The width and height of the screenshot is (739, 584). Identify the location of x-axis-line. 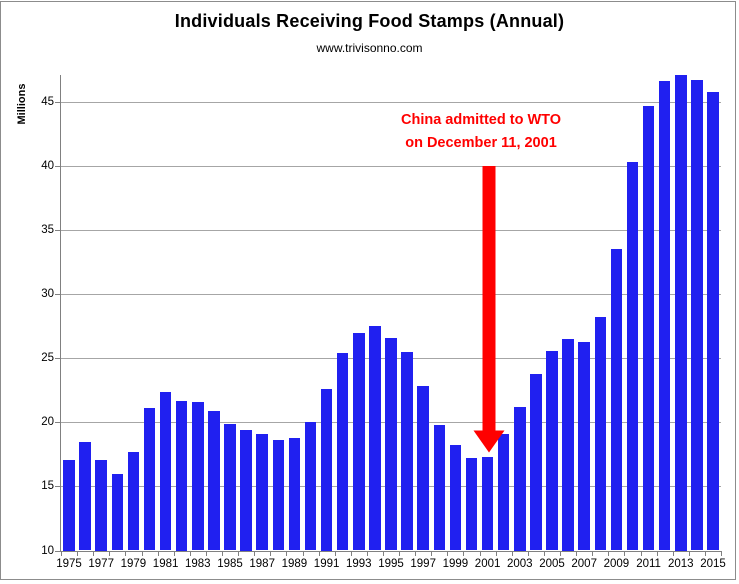
(388, 551).